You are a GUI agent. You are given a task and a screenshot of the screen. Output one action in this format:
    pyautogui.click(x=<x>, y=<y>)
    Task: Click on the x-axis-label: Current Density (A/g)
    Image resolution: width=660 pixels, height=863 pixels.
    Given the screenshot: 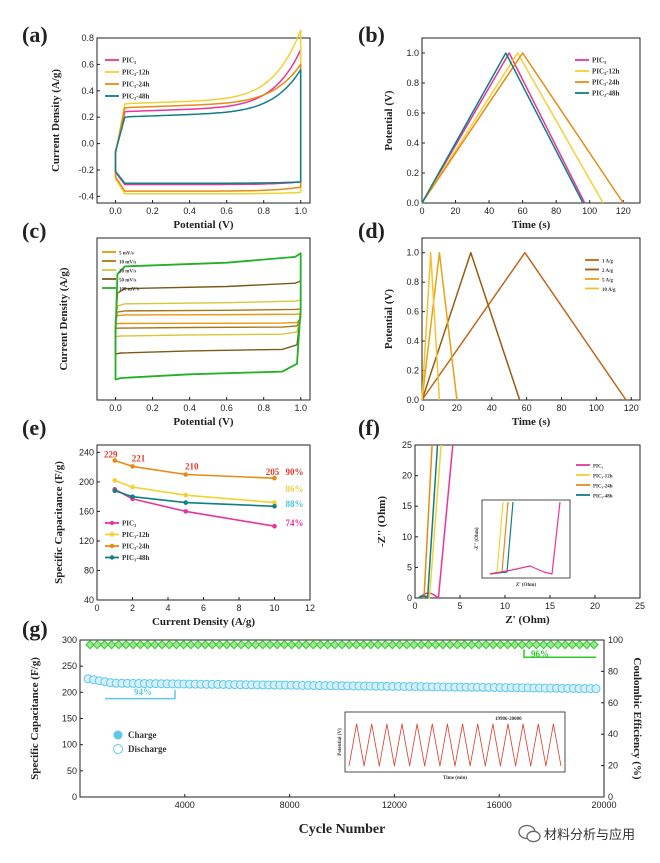 What is the action you would take?
    pyautogui.click(x=203, y=622)
    